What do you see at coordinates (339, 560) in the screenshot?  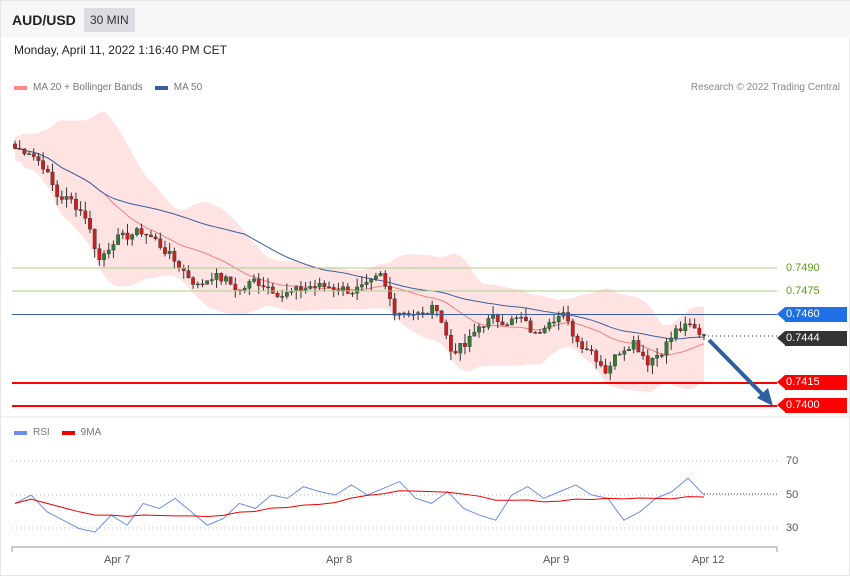 I see `x-tick: Apr 8` at bounding box center [339, 560].